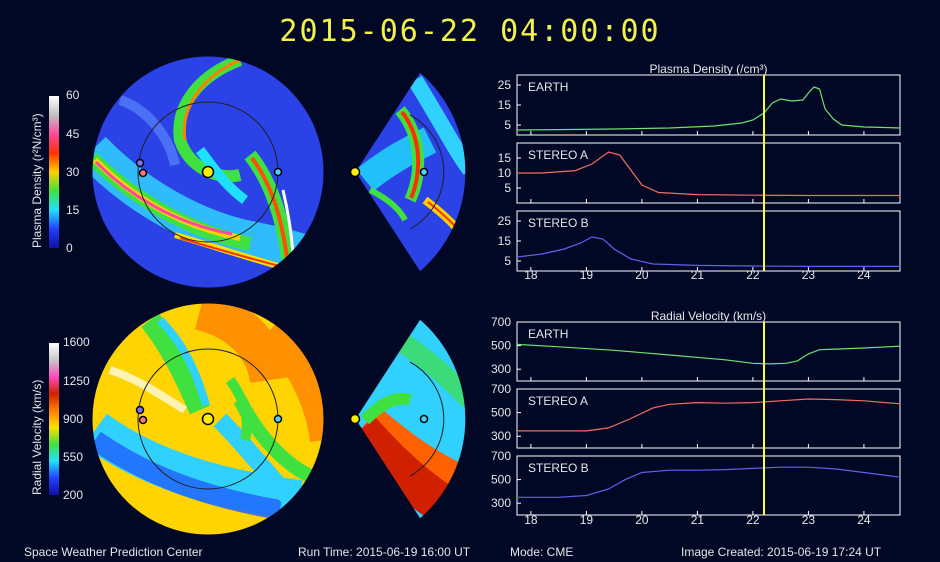 The width and height of the screenshot is (940, 562). What do you see at coordinates (54, 419) in the screenshot?
I see `velocity-colorbar` at bounding box center [54, 419].